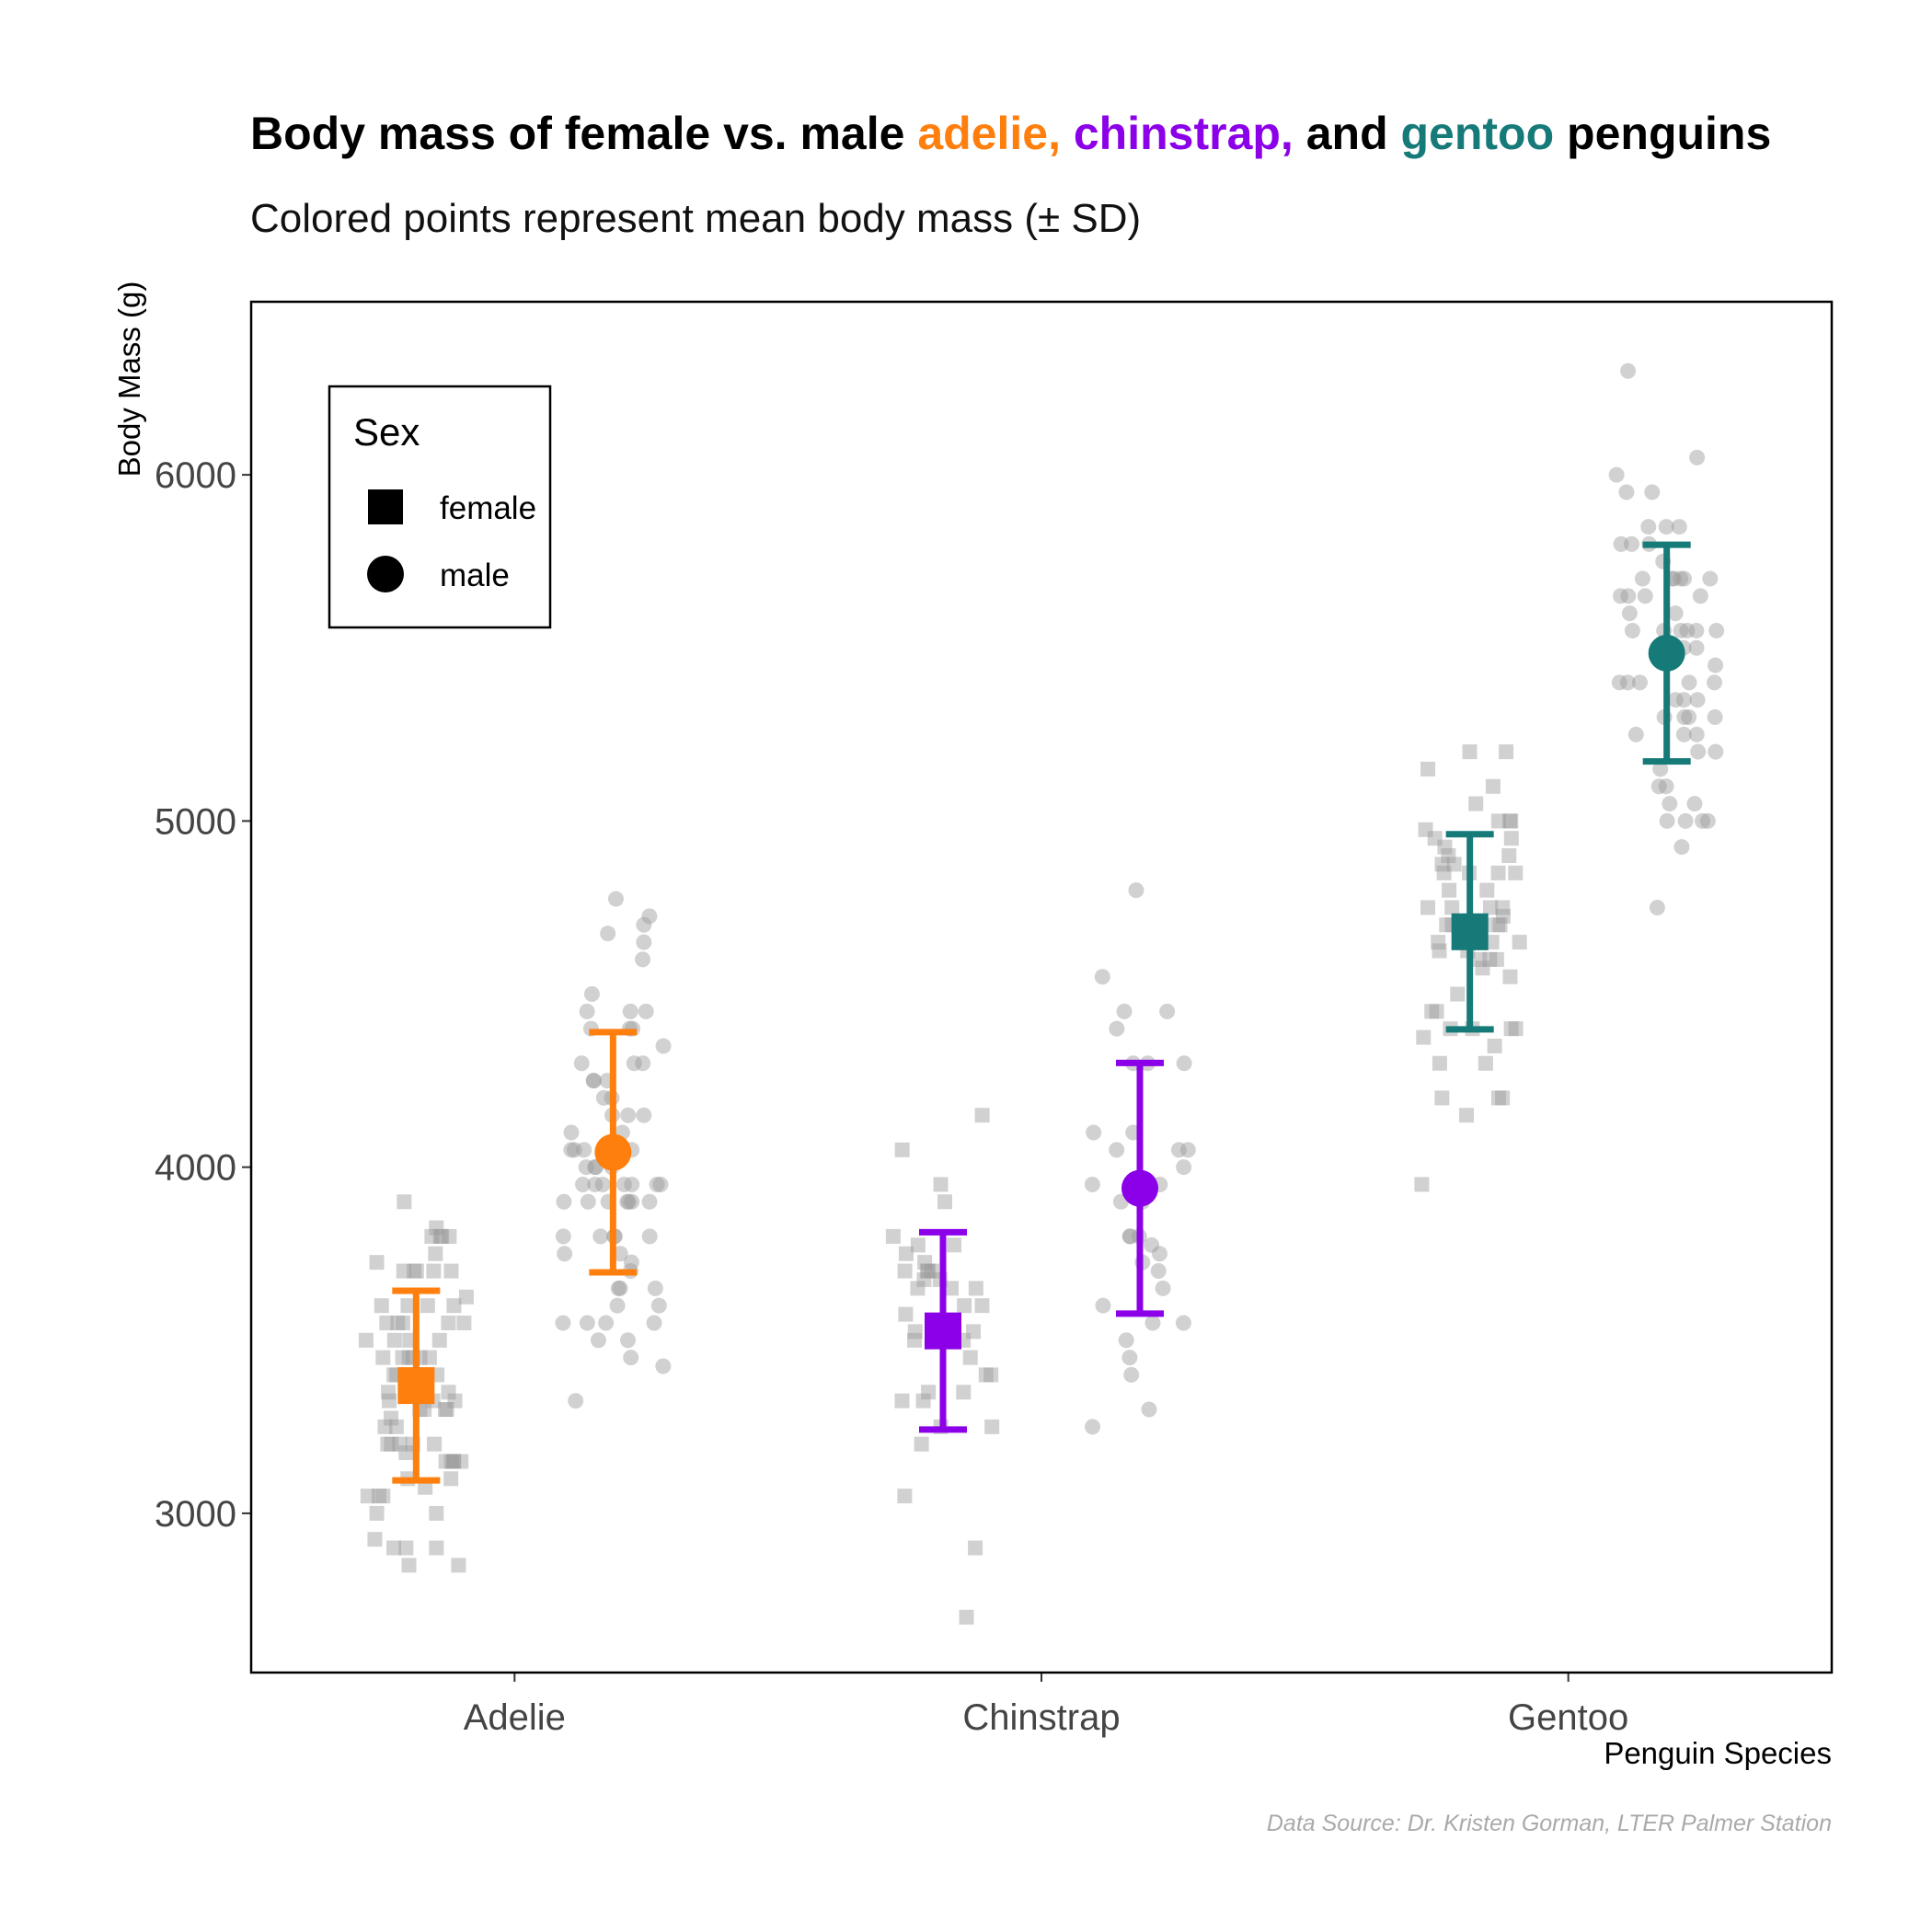 This screenshot has width=1932, height=1932. What do you see at coordinates (416, 1386) in the screenshot?
I see `mean-point-female` at bounding box center [416, 1386].